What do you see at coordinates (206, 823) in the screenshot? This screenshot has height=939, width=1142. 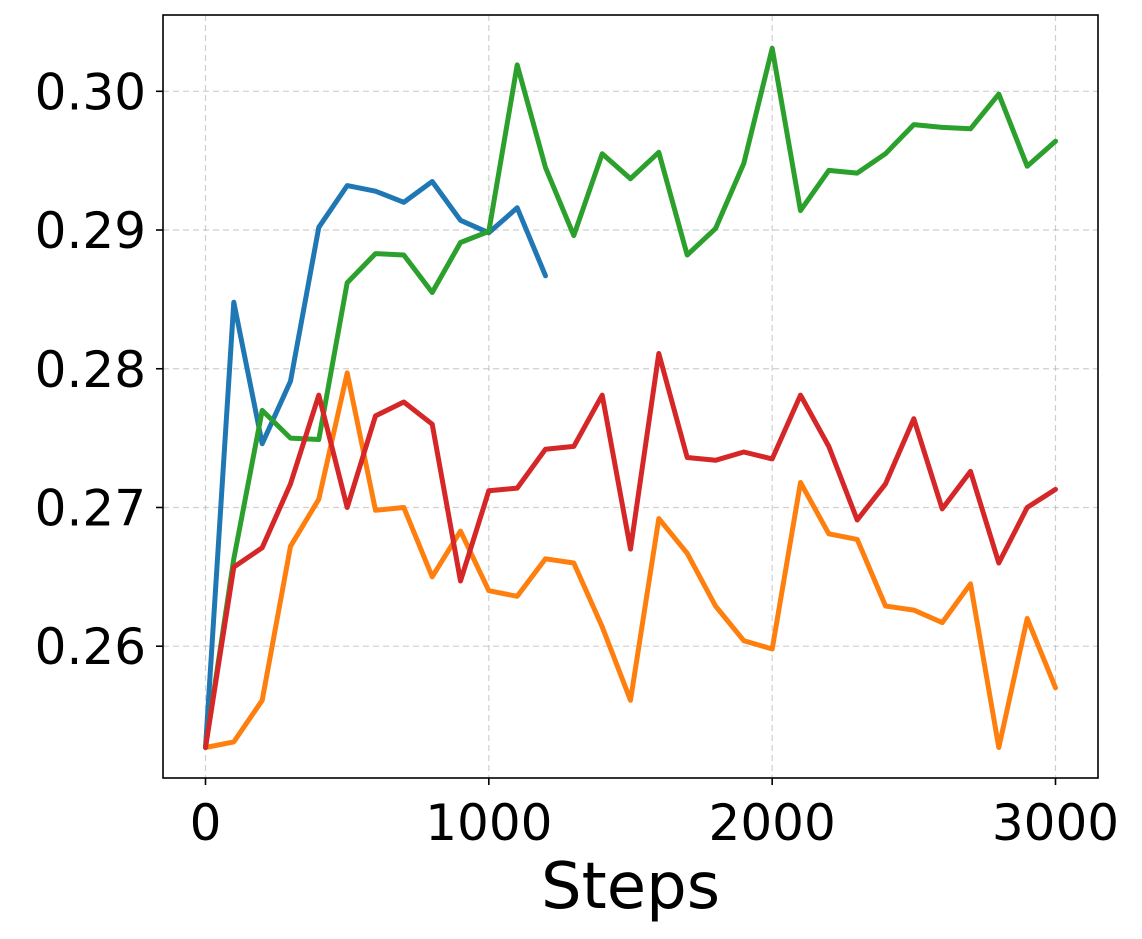 I see `x-tick-label: 0` at bounding box center [206, 823].